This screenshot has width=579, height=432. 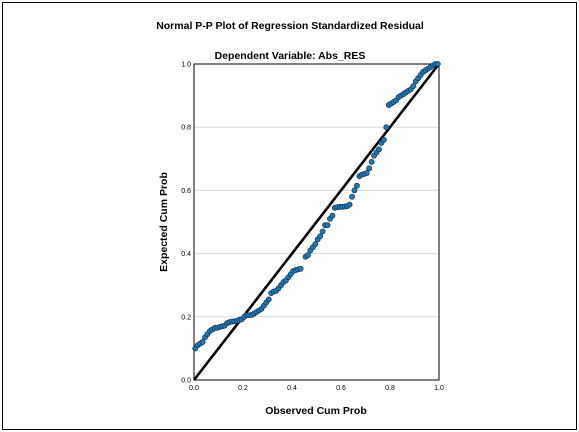 What do you see at coordinates (390, 388) in the screenshot?
I see `x-tick-label: 0.8` at bounding box center [390, 388].